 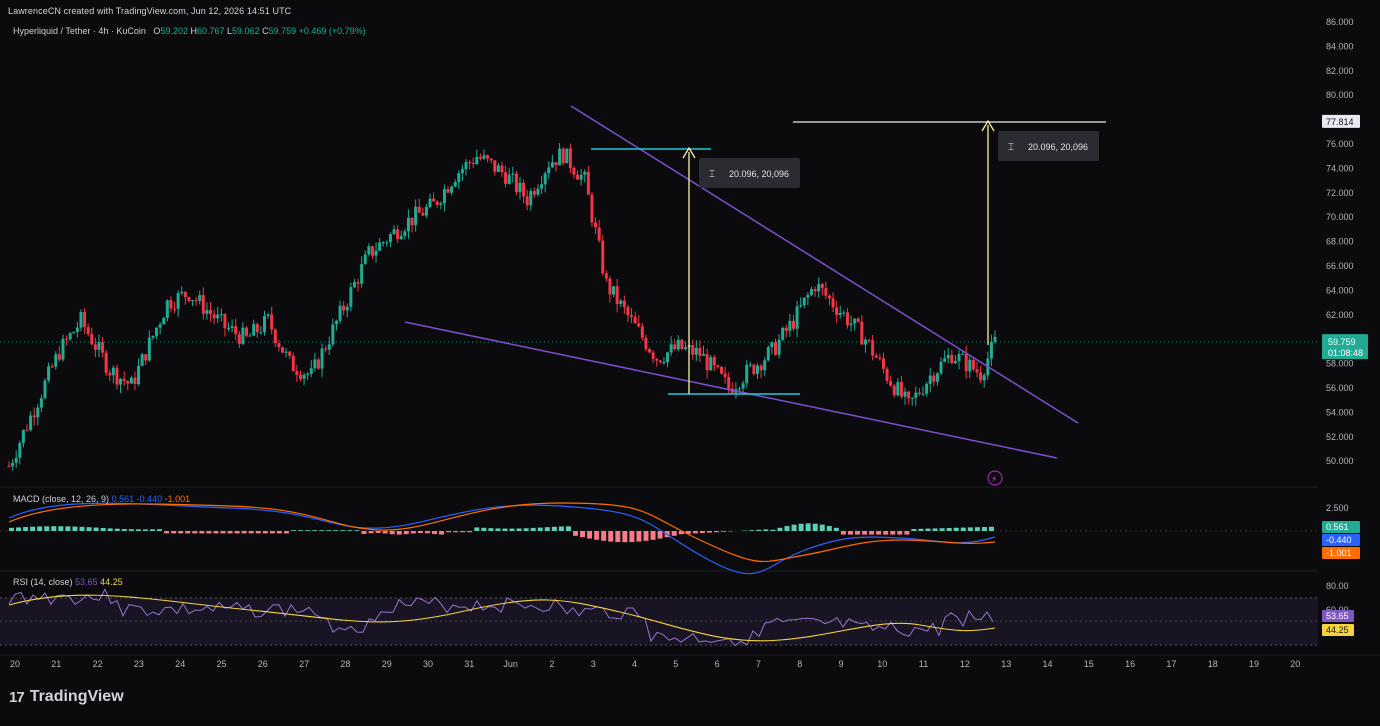 What do you see at coordinates (61, 499) in the screenshot?
I see `macd-title: MACD (close, 12, 26, 9)` at bounding box center [61, 499].